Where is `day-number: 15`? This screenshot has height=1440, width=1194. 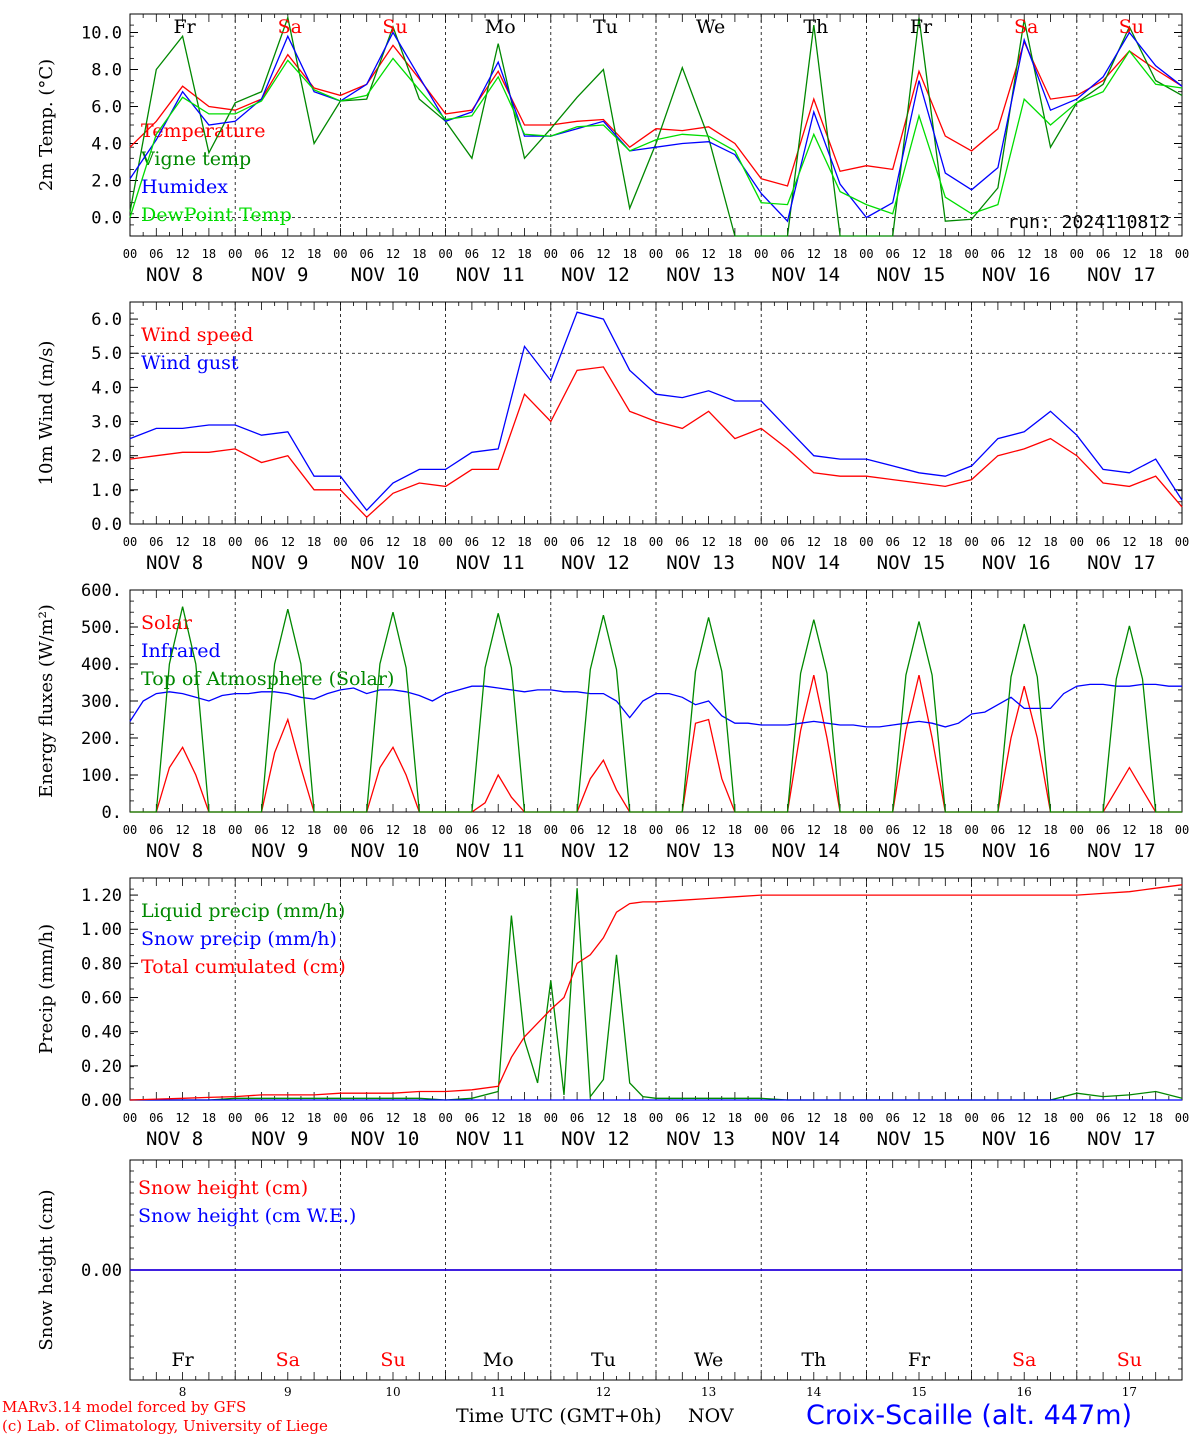 day-number: 15 is located at coordinates (918, 1392).